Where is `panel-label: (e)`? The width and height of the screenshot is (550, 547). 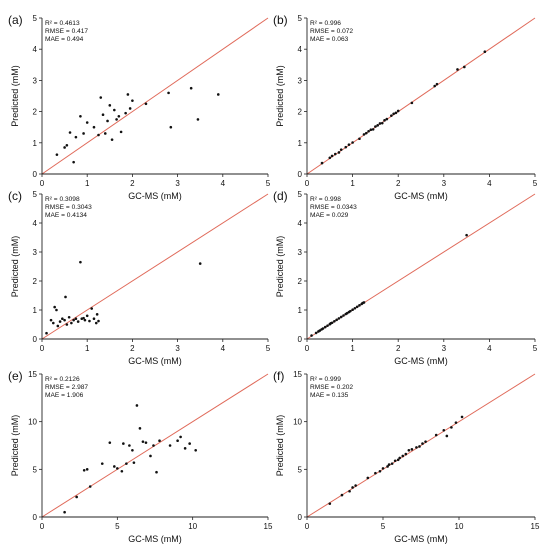
panel-label: (e) is located at coordinates (15, 376).